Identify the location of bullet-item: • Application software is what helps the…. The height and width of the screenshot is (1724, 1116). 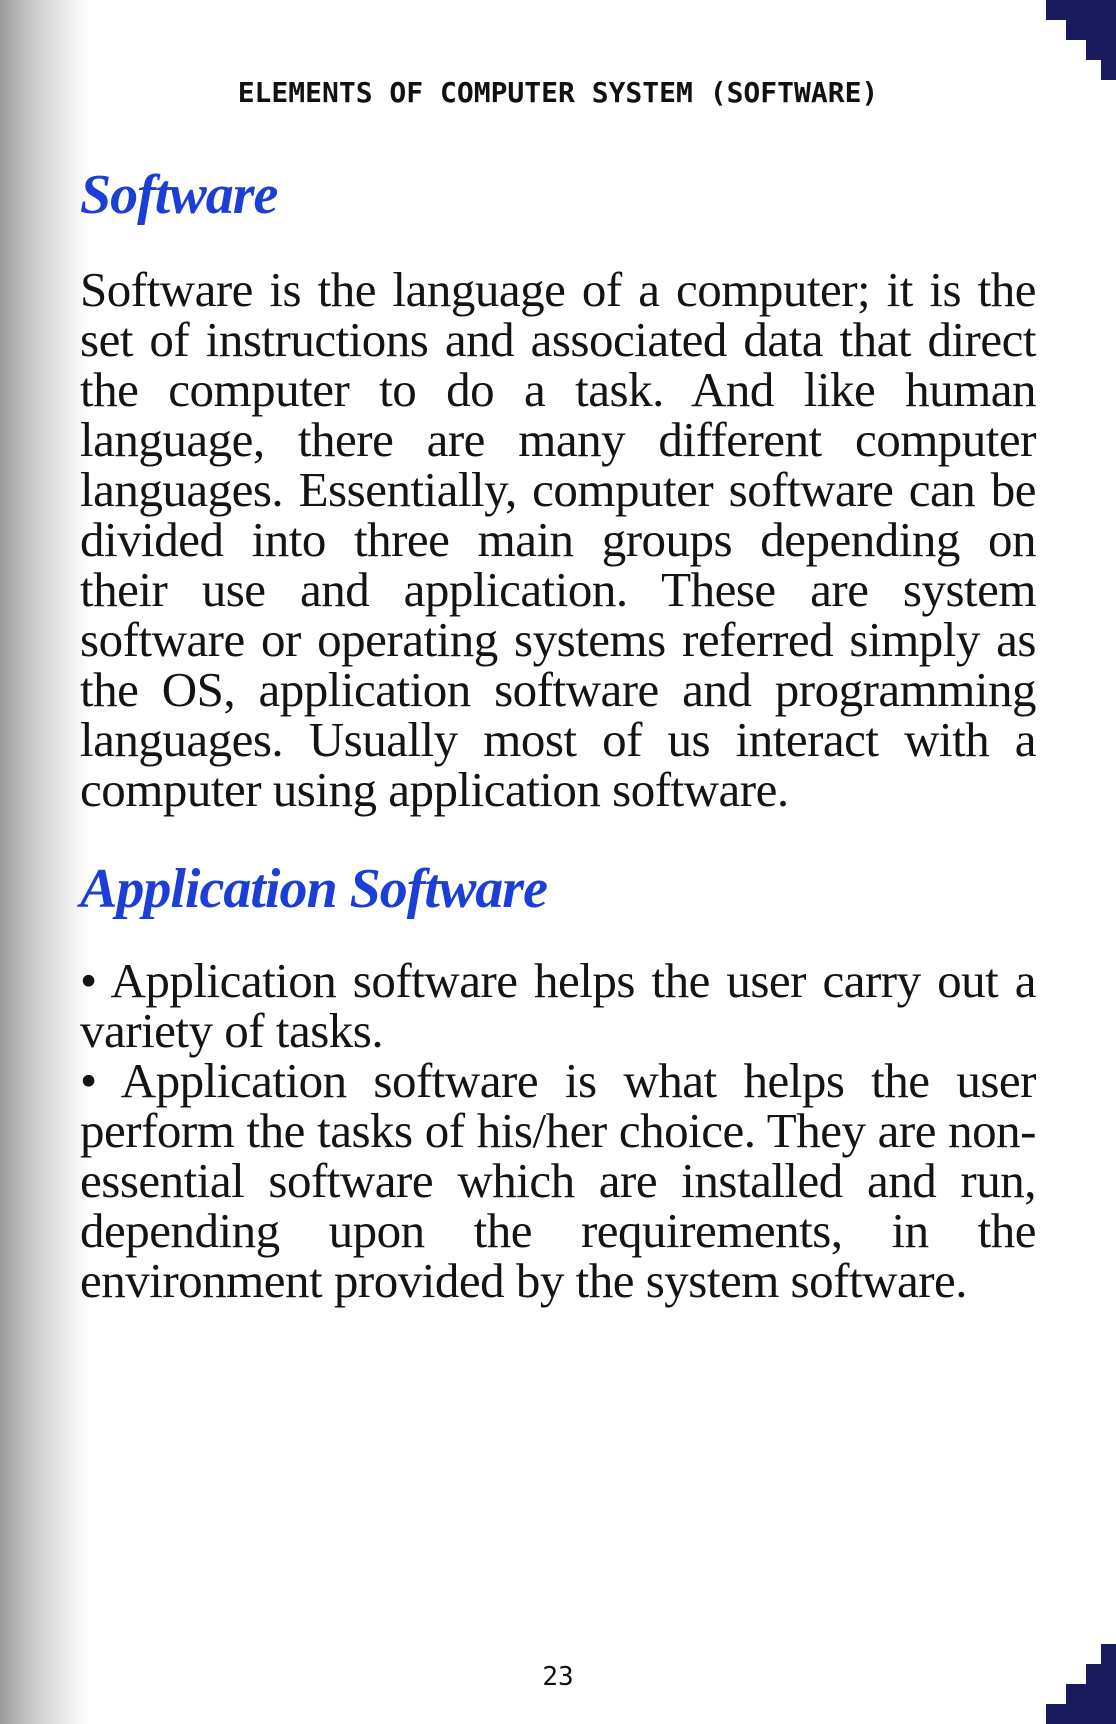
(558, 1181).